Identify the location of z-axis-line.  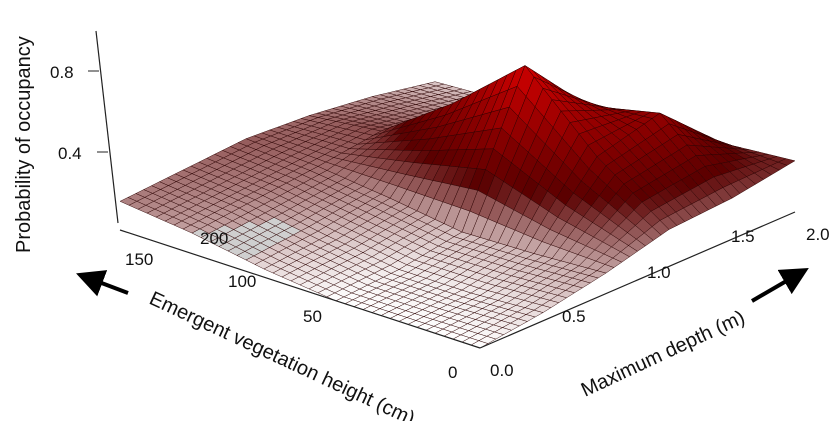
(107, 127).